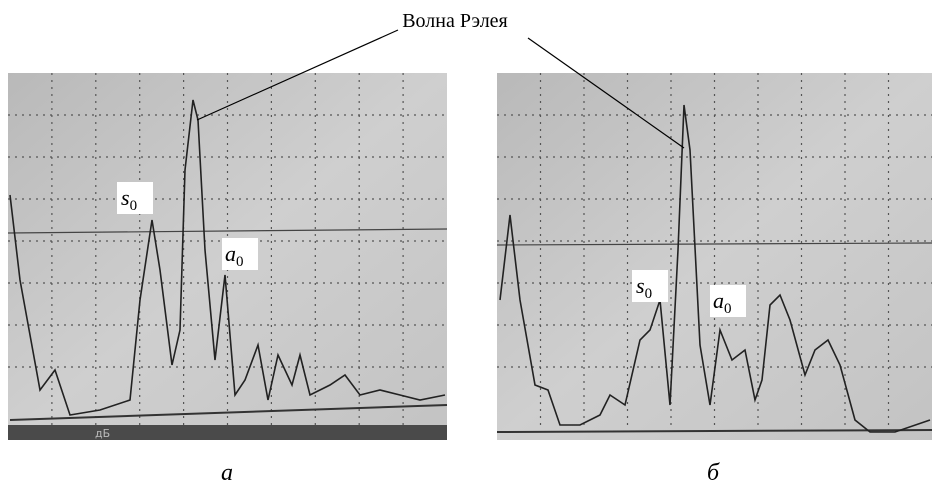 Image resolution: width=937 pixels, height=488 pixels. I want to click on title: Волна Рэлея, so click(455, 21).